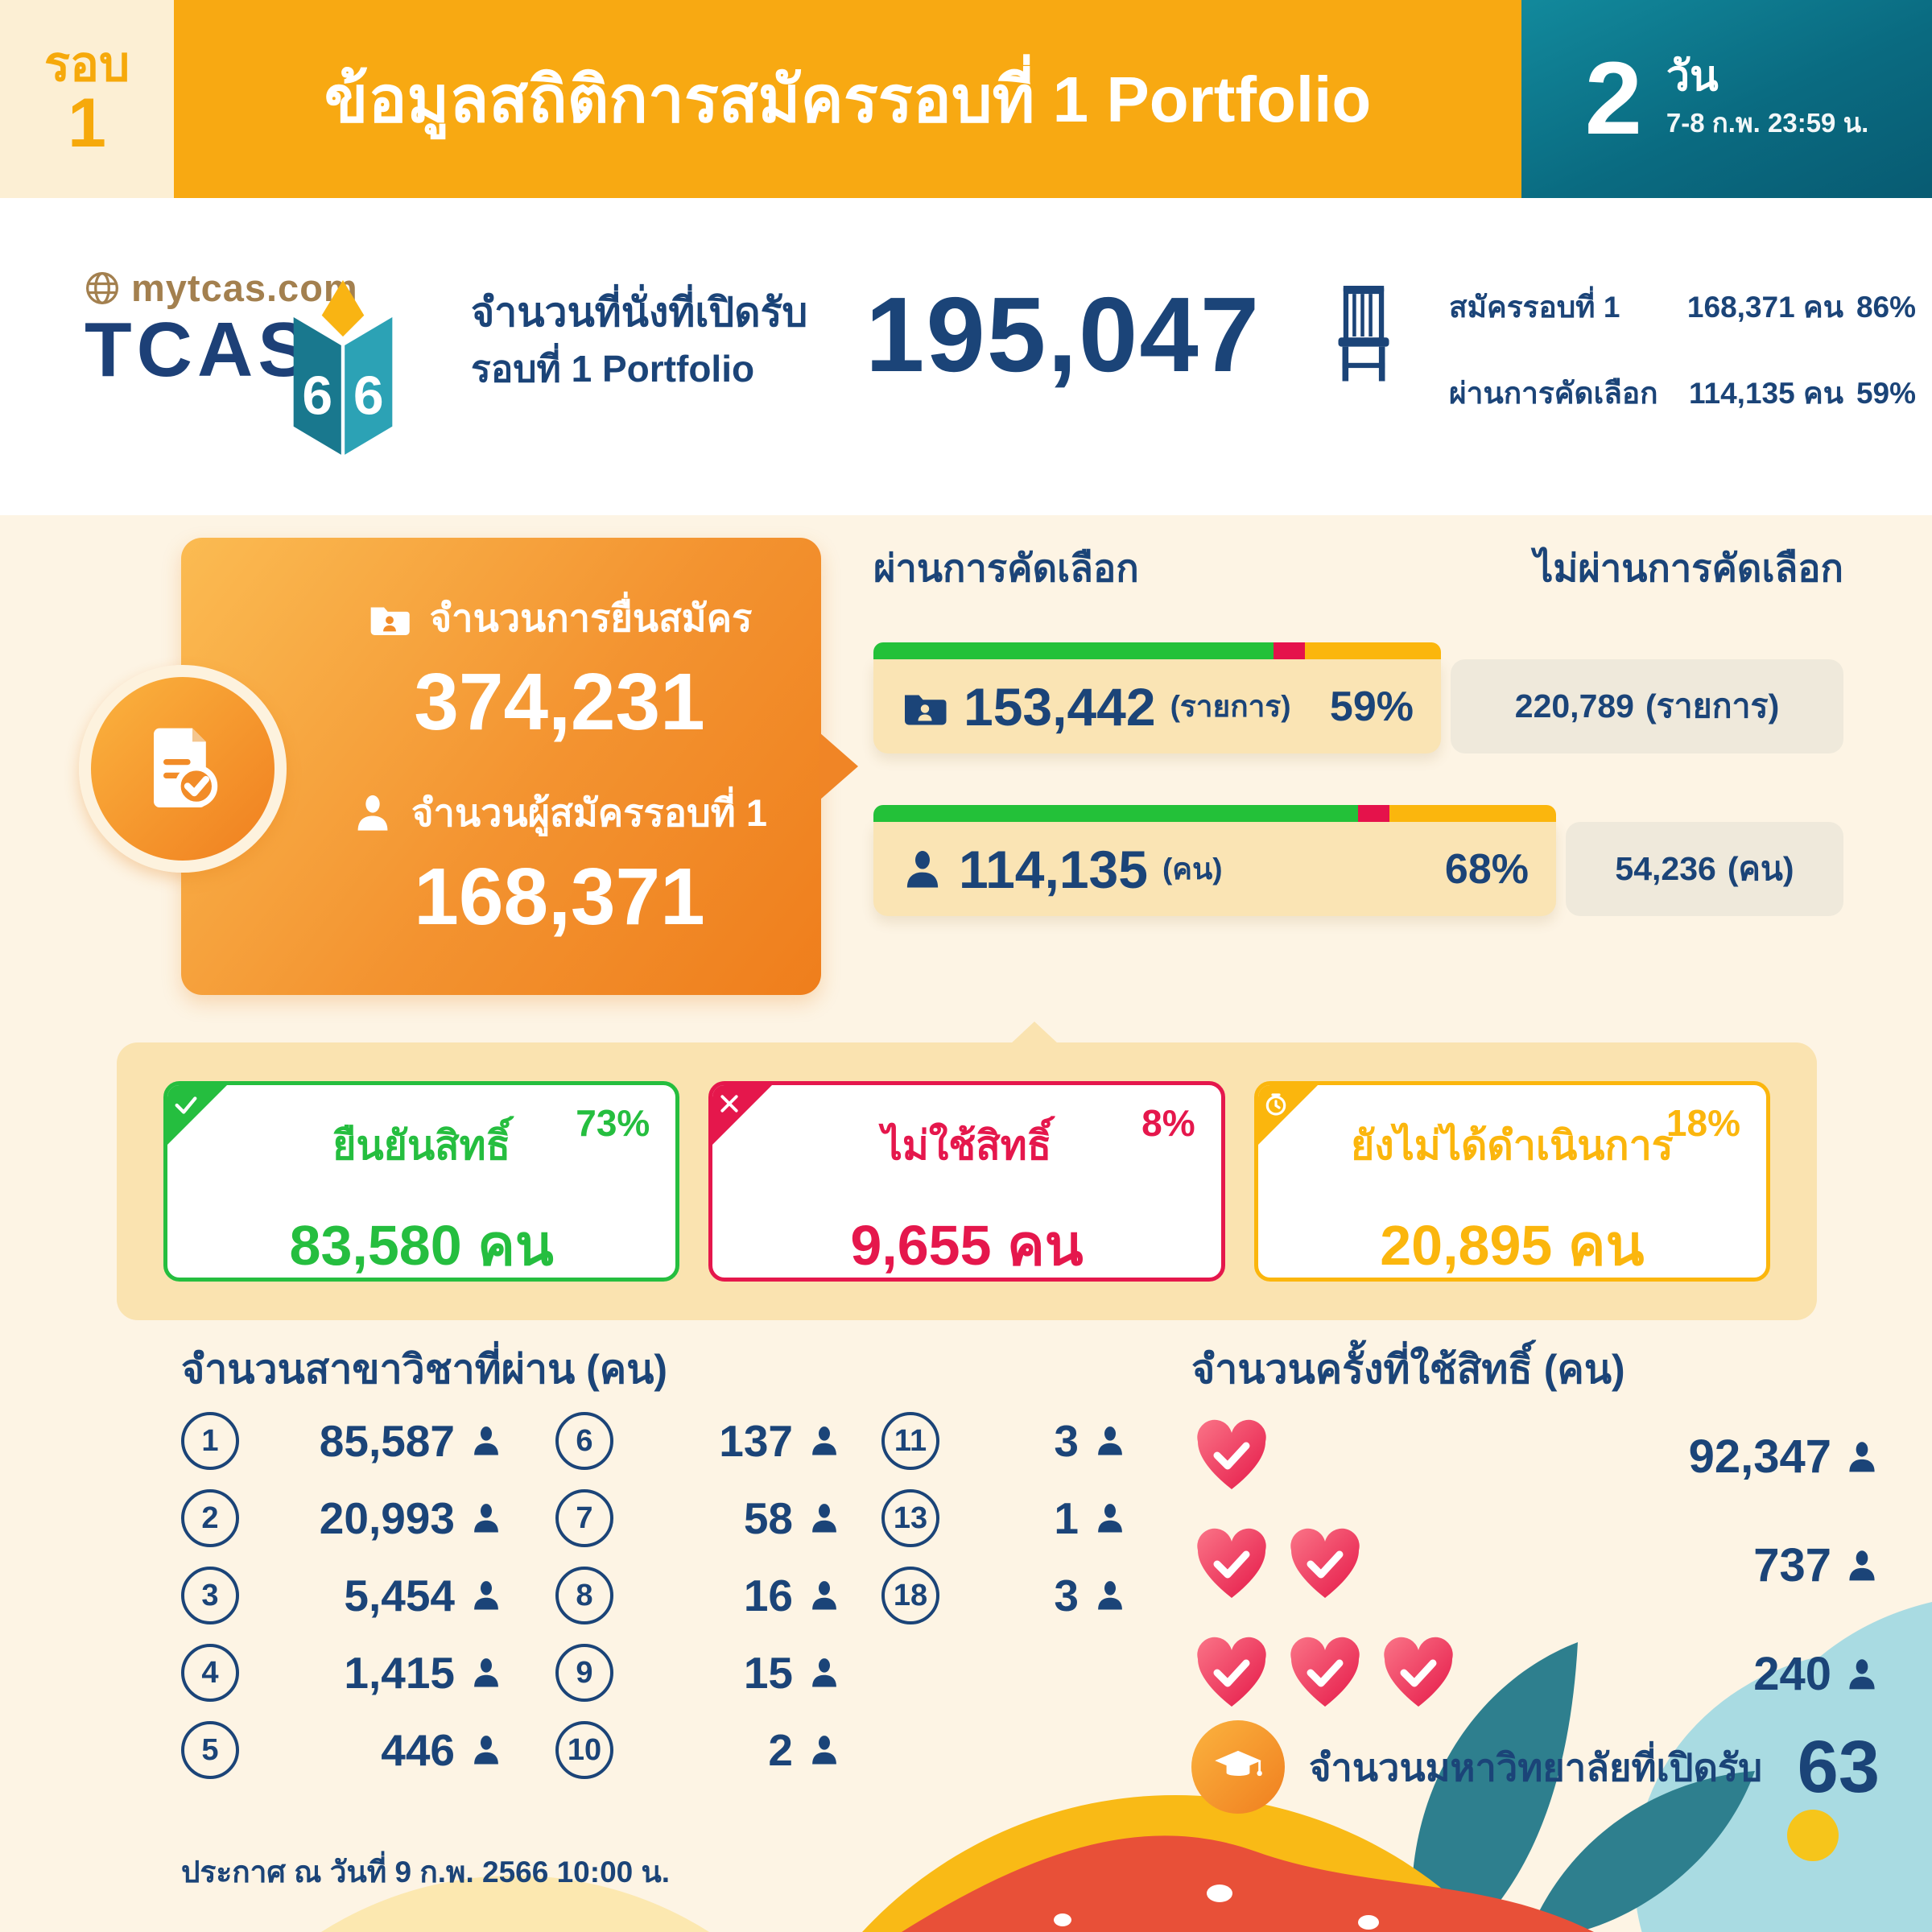  What do you see at coordinates (197, 1115) in the screenshot?
I see `check-icon` at bounding box center [197, 1115].